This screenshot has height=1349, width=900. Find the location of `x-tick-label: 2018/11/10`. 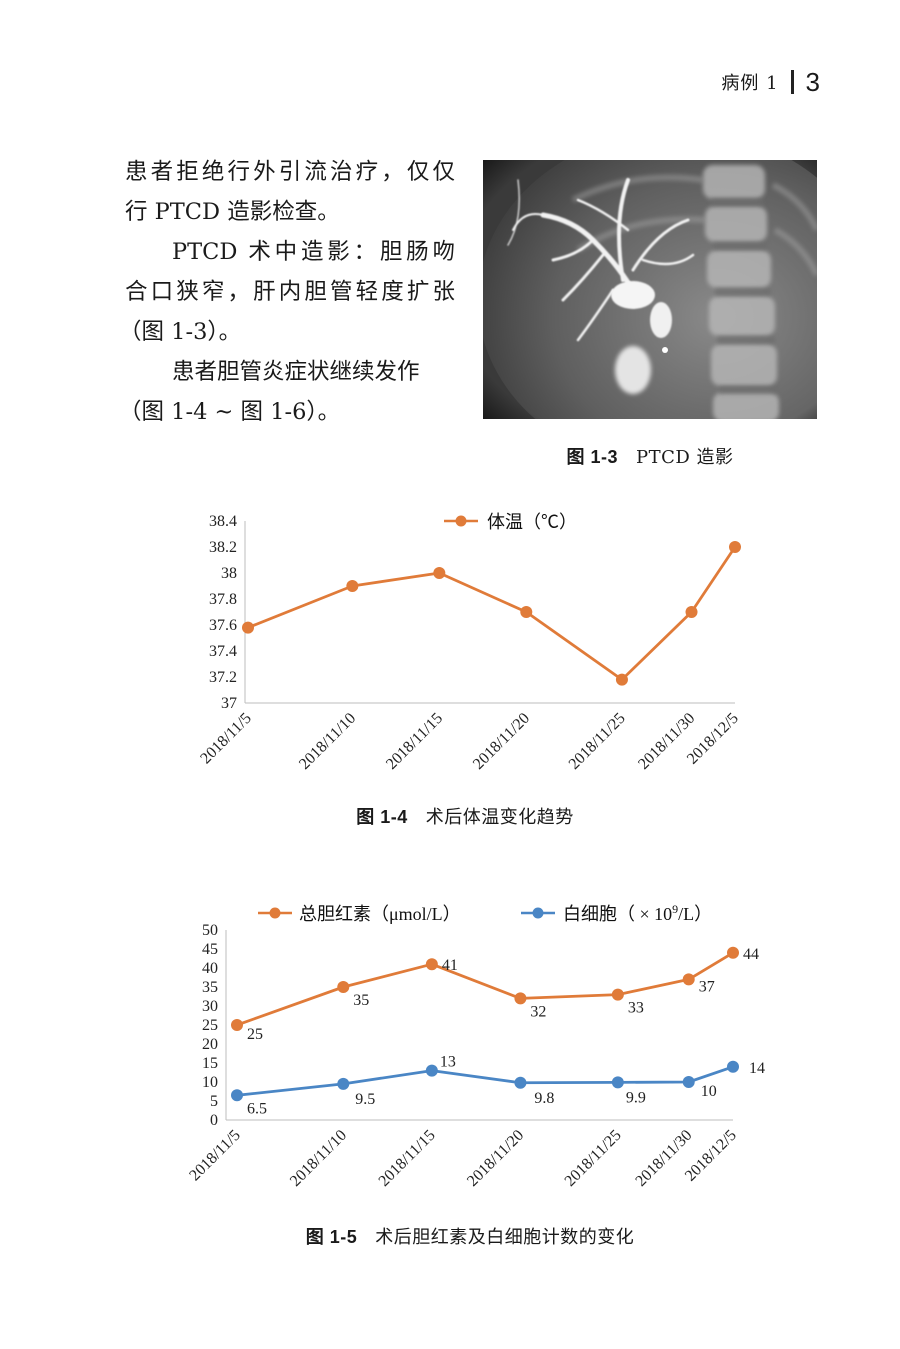

x-tick-label: 2018/11/10 is located at coordinates (318, 1158).